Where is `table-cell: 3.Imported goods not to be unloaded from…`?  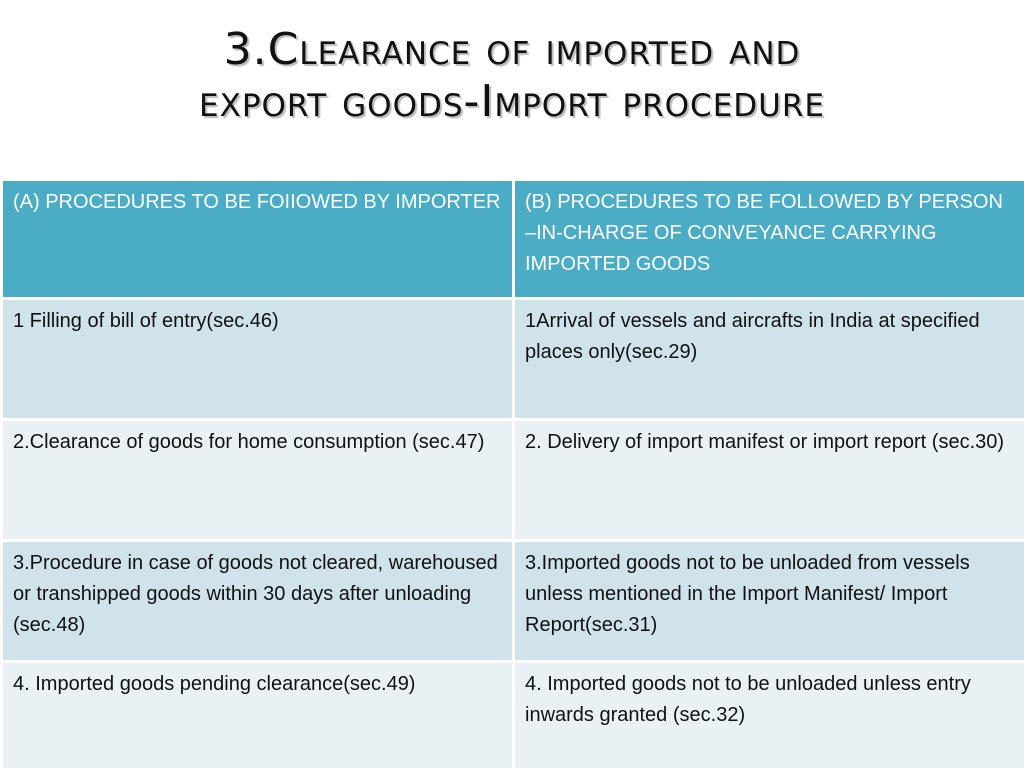
table-cell: 3.Imported goods not to be unloaded from… is located at coordinates (768, 601).